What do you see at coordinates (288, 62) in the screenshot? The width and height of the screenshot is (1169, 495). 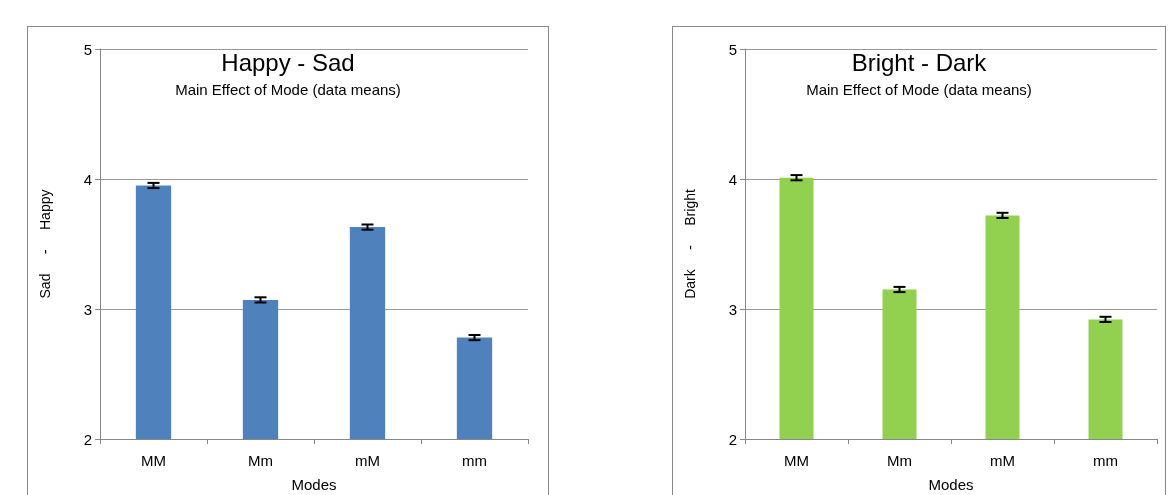 I see `chart-title: Happy - Sad` at bounding box center [288, 62].